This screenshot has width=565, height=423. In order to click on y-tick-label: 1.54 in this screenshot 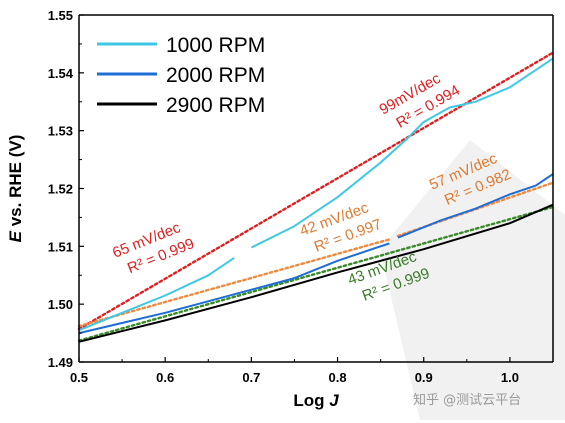, I will do `click(61, 73)`.